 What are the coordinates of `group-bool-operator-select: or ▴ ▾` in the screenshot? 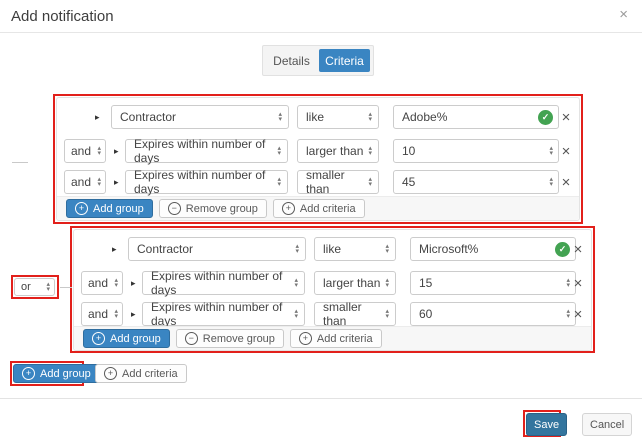 It's located at (34, 287).